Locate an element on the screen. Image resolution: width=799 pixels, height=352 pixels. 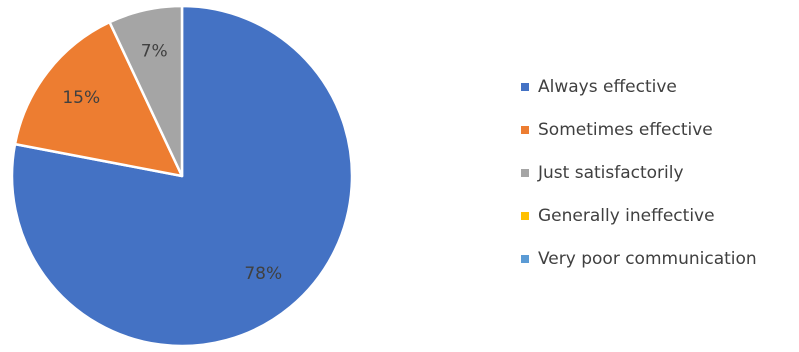
legend-item-very-poor-communication: Very poor communication is located at coordinates (639, 259).